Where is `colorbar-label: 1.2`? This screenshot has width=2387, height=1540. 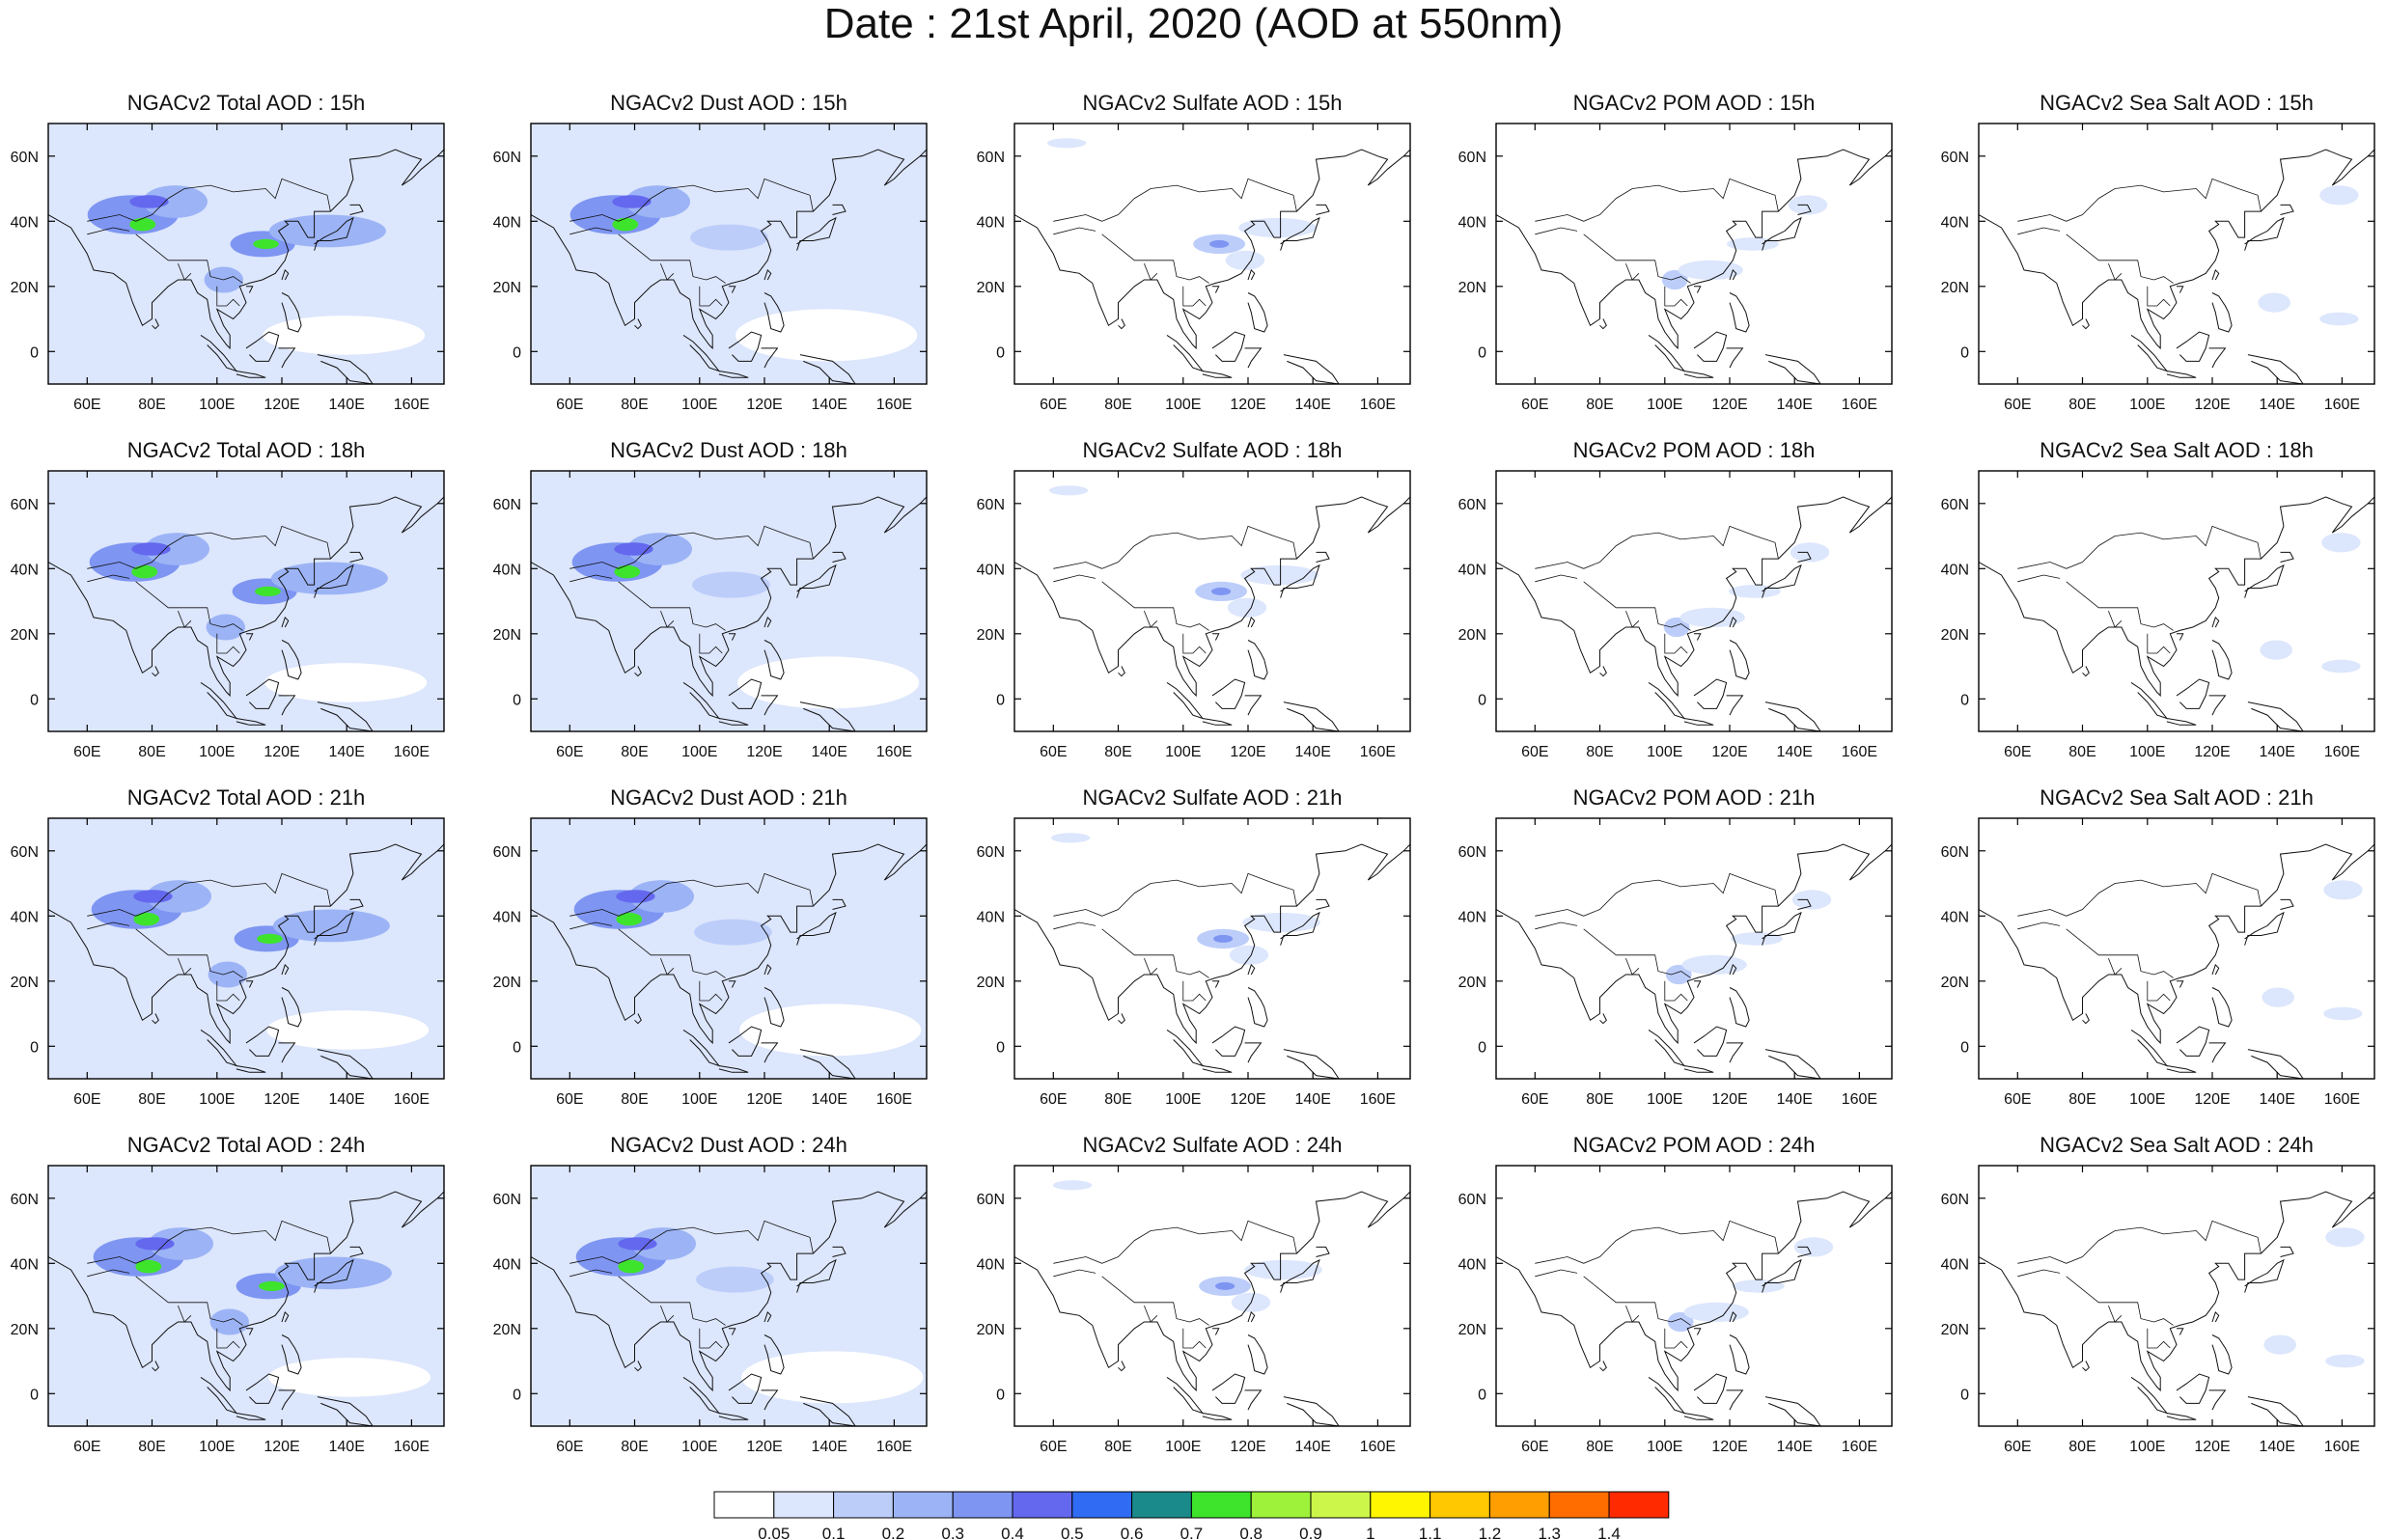 colorbar-label: 1.2 is located at coordinates (1490, 1532).